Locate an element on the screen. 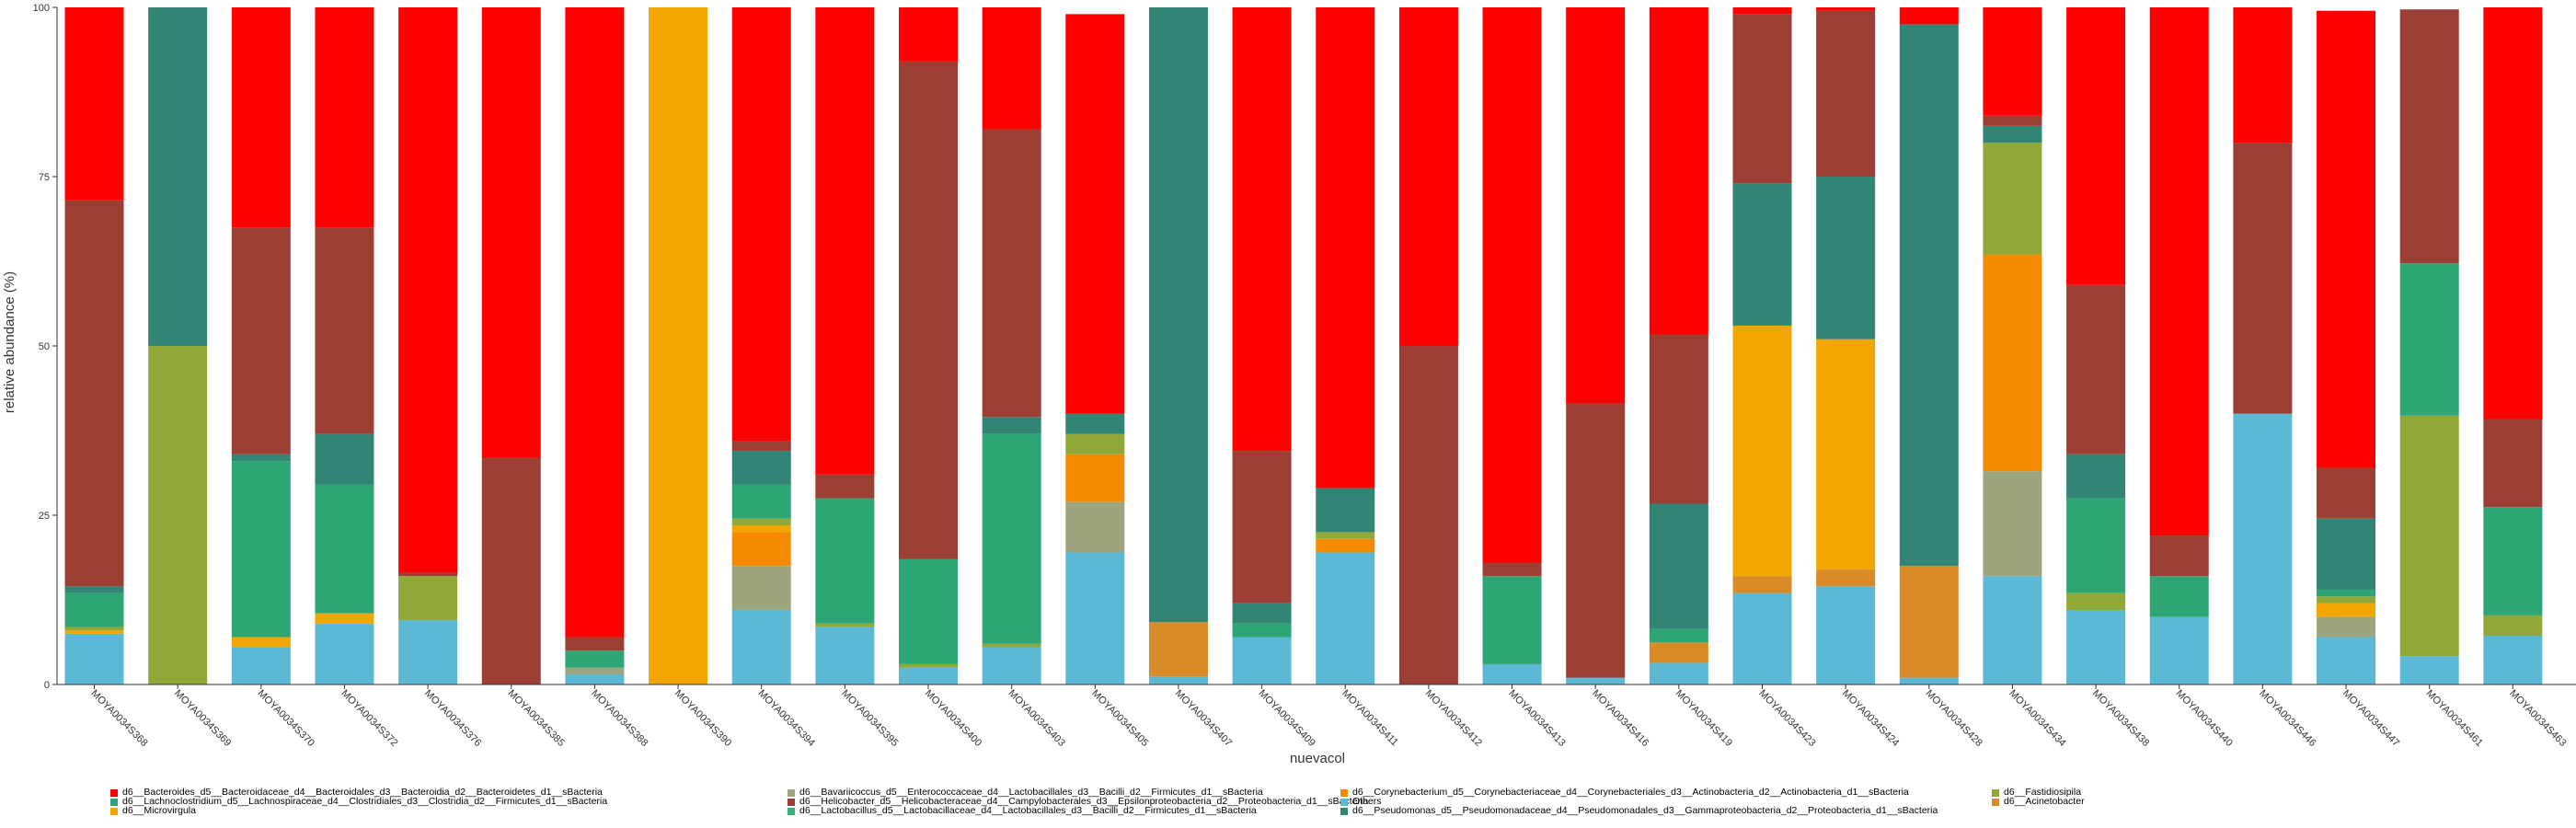 The image size is (2576, 828). bar-segment-MOYA0034S409-s7 is located at coordinates (1262, 630).